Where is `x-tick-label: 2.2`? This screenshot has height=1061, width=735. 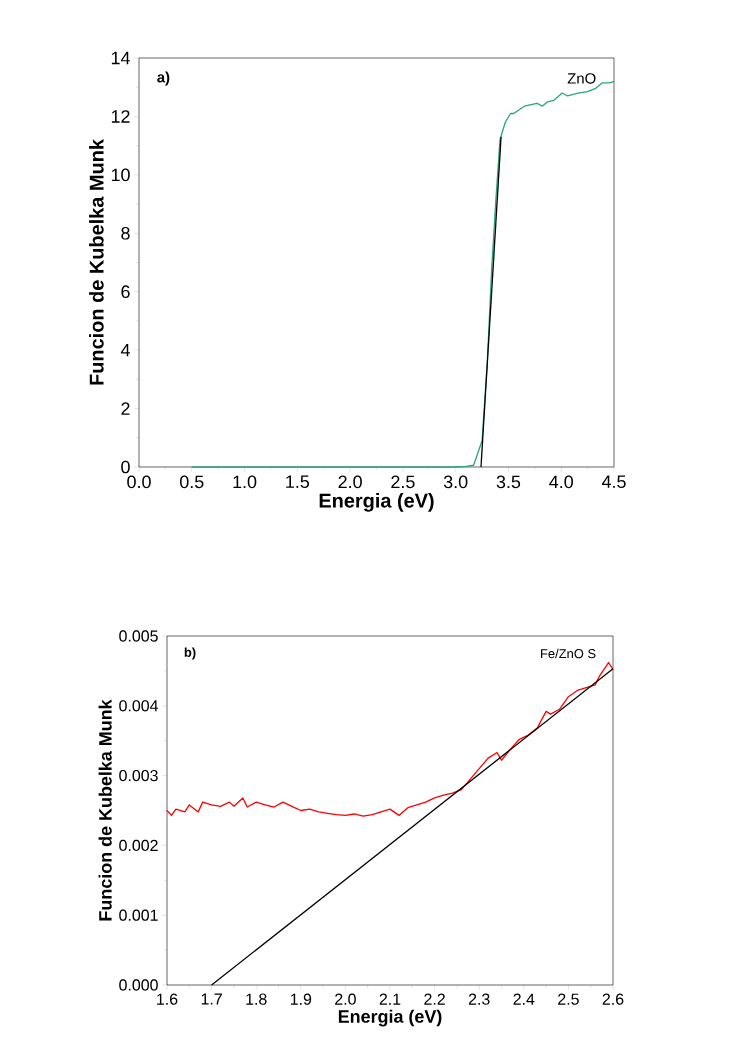
x-tick-label: 2.2 is located at coordinates (434, 999).